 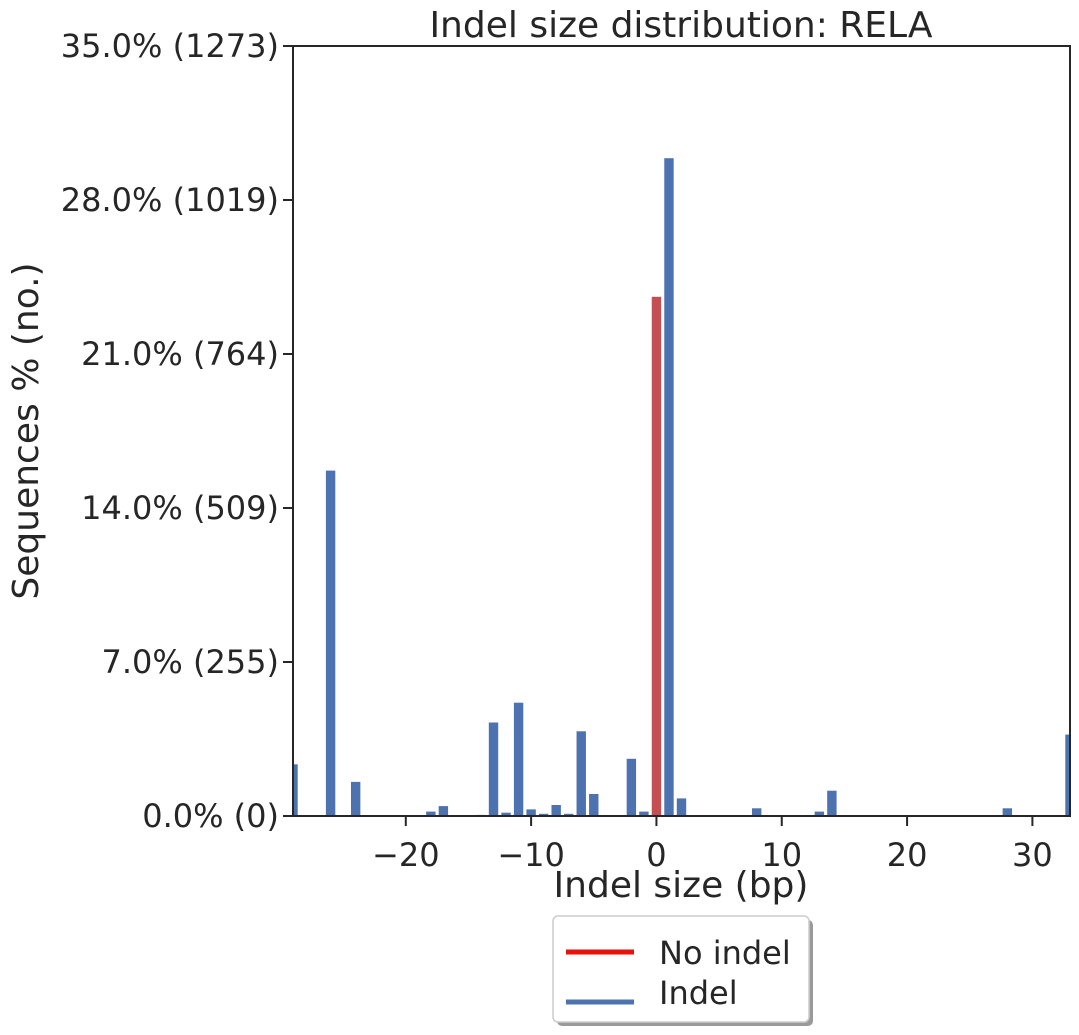 I want to click on bar-indel--29, so click(x=295, y=790).